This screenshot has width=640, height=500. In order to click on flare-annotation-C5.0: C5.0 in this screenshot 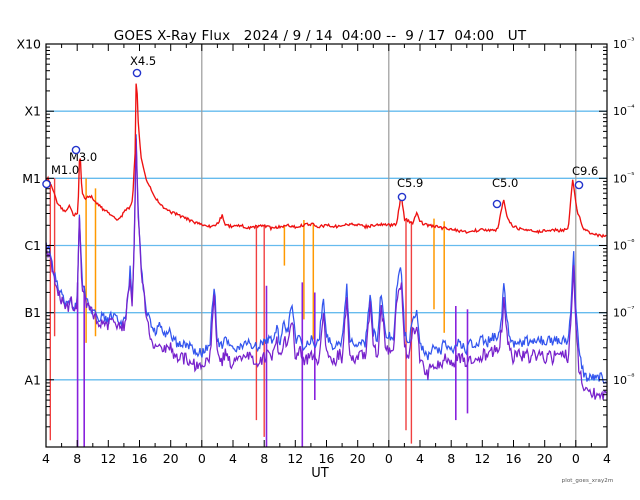, I will do `click(505, 192)`.